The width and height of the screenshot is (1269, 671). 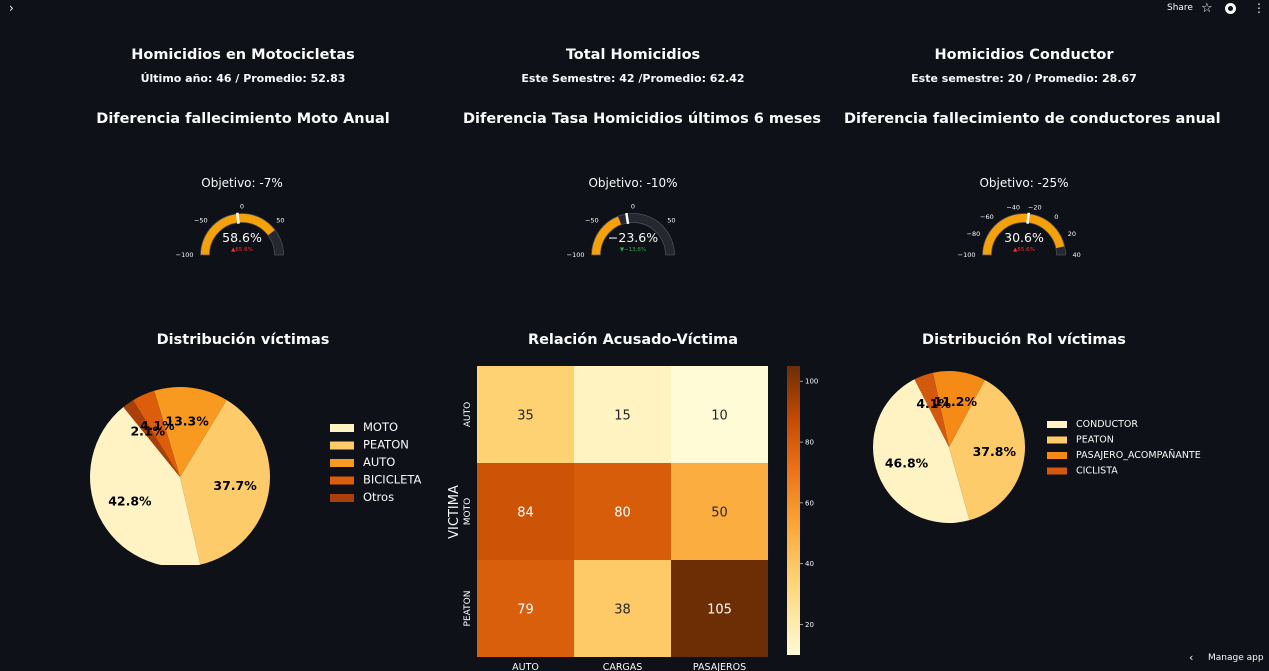 What do you see at coordinates (1013, 208) in the screenshot?
I see `gauge-tick-label: −40` at bounding box center [1013, 208].